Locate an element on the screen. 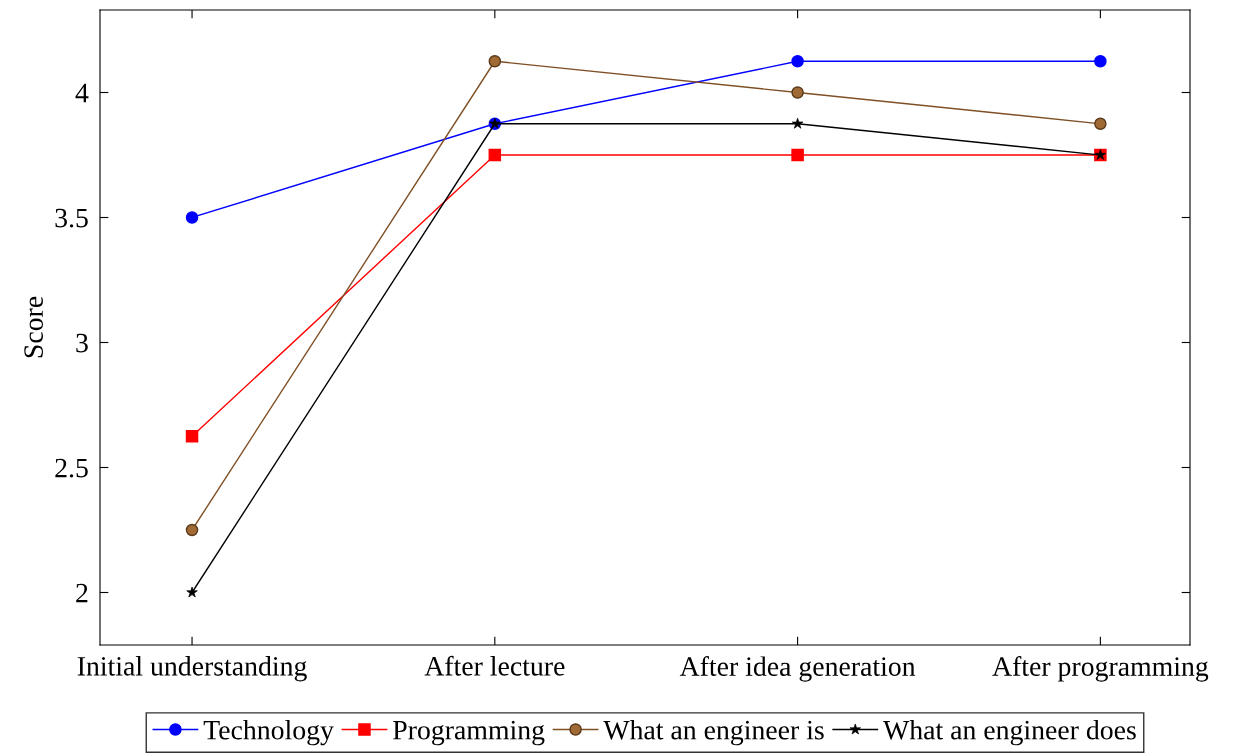  x-tick-label: After programming is located at coordinates (1100, 669).